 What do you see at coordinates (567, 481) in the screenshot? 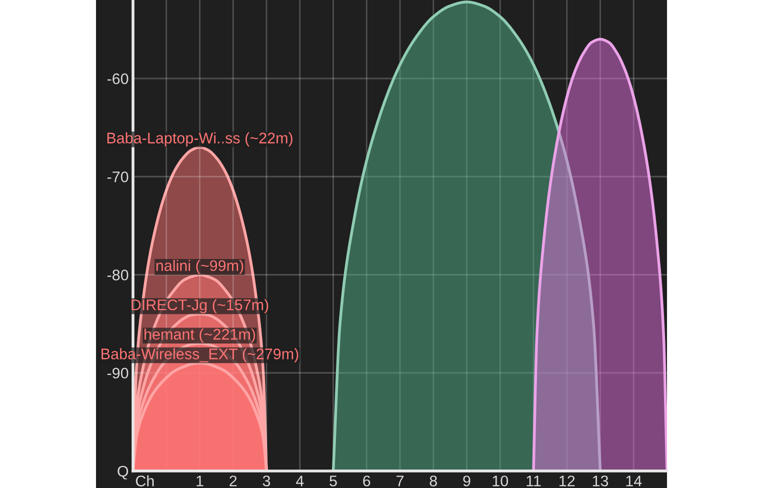
I see `x-tick-label: 12` at bounding box center [567, 481].